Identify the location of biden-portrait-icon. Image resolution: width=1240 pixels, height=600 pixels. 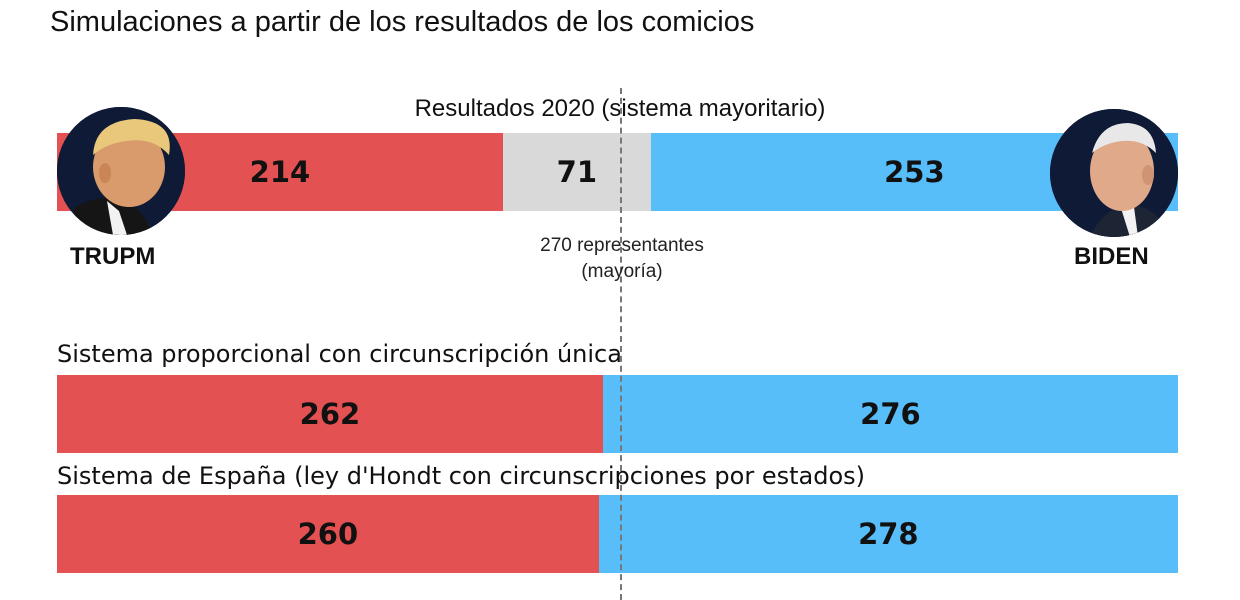
(1114, 173).